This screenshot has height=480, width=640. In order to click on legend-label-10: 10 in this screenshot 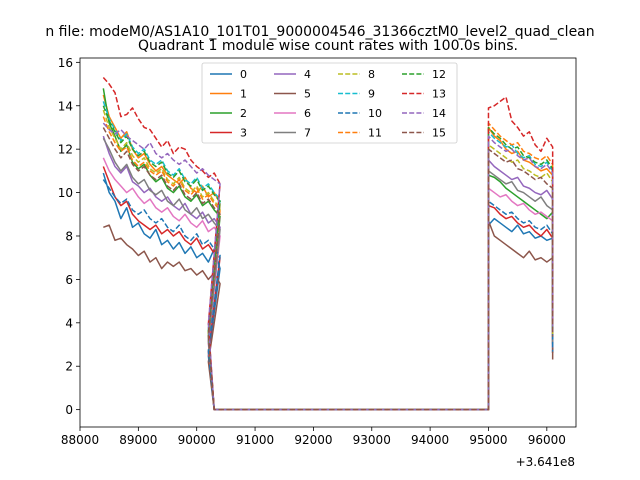, I will do `click(375, 113)`.